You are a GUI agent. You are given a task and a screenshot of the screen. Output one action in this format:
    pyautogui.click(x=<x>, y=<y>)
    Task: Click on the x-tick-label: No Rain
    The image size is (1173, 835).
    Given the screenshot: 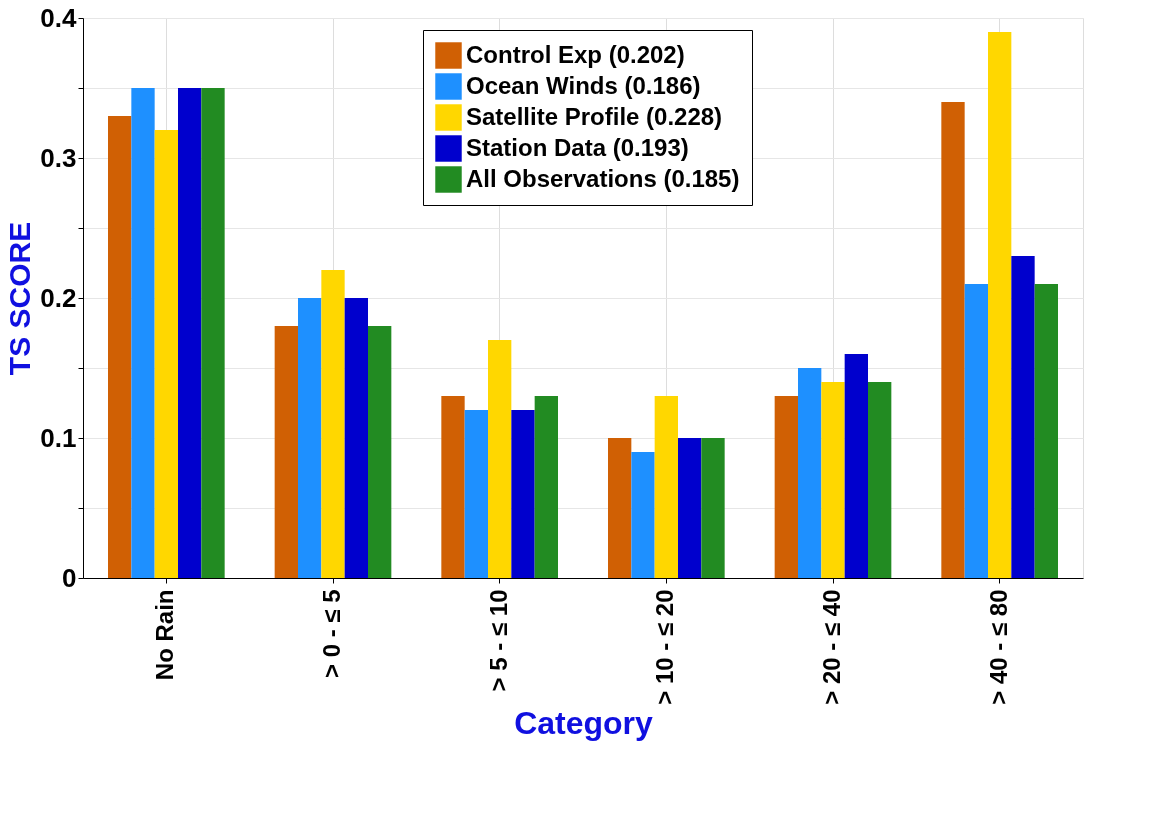 What is the action you would take?
    pyautogui.click(x=165, y=635)
    